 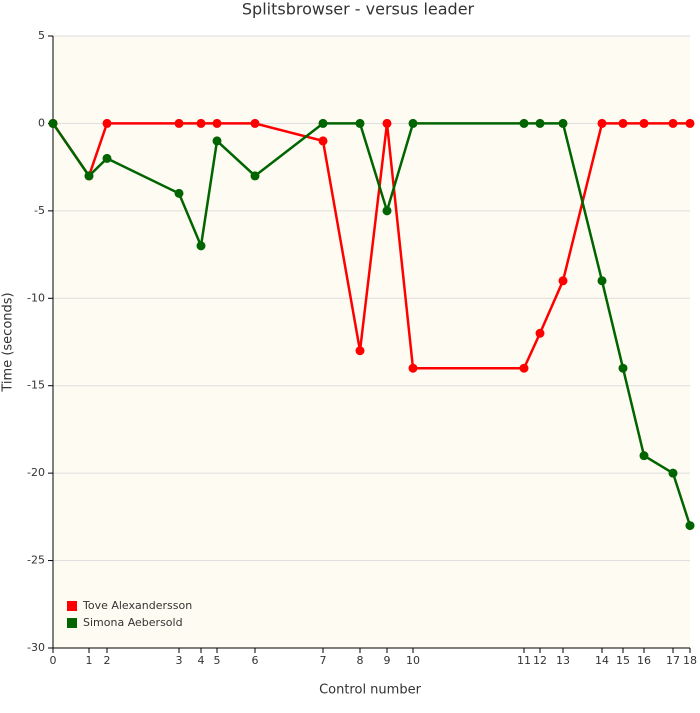 I want to click on x-tick-label: 17, so click(x=673, y=660).